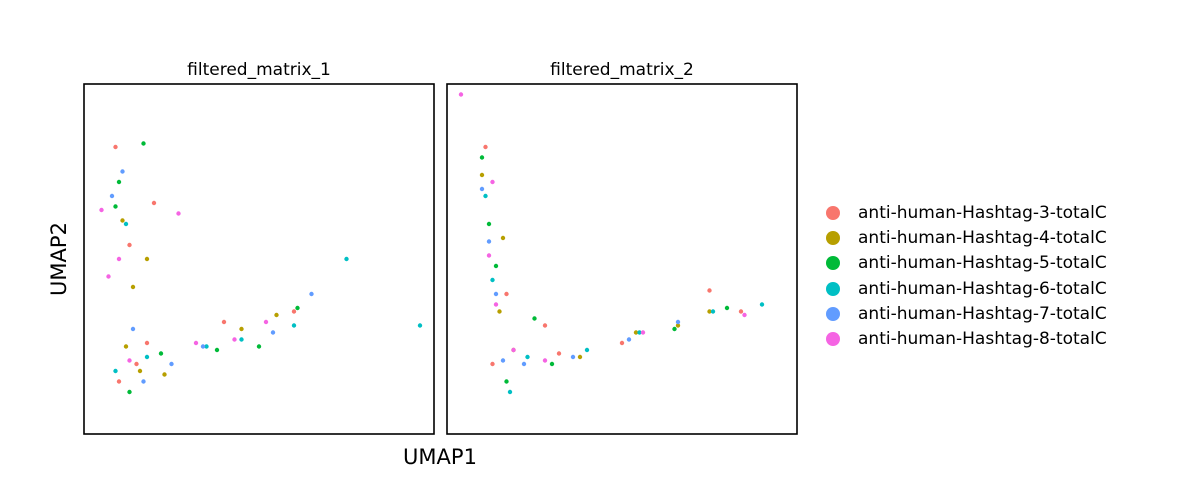  I want to click on legend-label: anti-human-Hashtag-4-totalC, so click(982, 237).